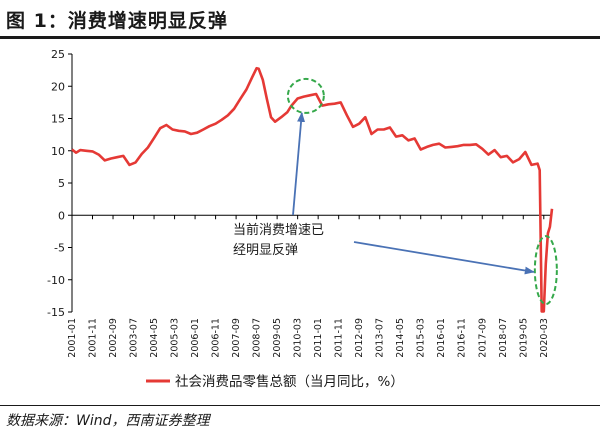 This screenshot has height=433, width=600. I want to click on chart-title: 图 1：消费增速明显反弹, so click(117, 21).